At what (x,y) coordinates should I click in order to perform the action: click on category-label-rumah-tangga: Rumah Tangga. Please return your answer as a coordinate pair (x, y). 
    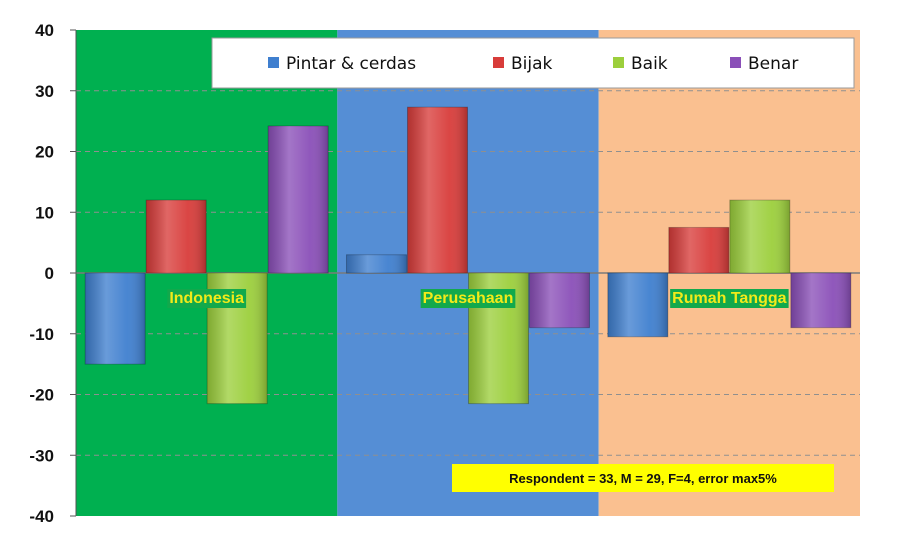
    Looking at the image, I should click on (729, 298).